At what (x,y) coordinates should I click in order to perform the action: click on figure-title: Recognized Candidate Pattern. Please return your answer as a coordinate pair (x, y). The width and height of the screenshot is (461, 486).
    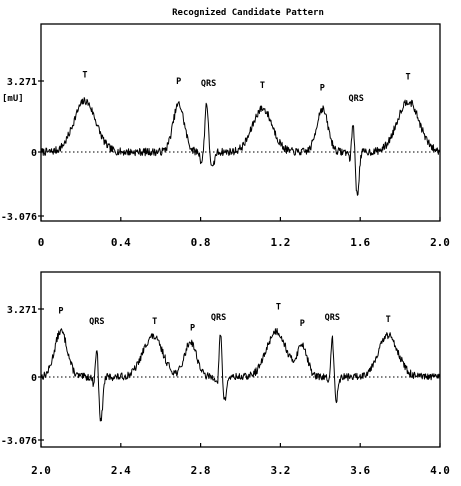
    Looking at the image, I should click on (248, 12).